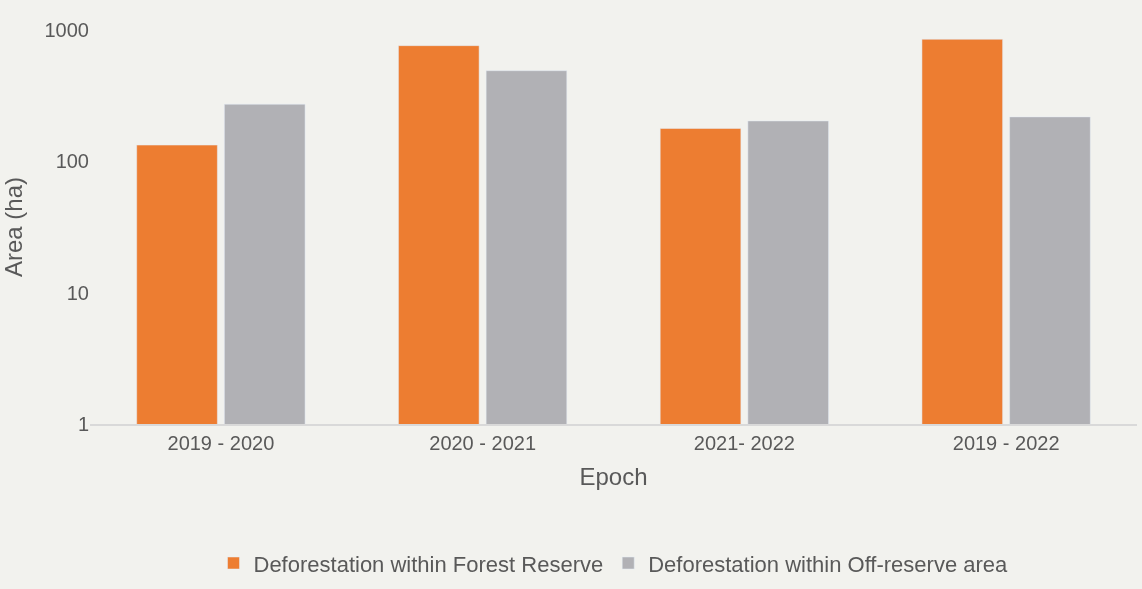 This screenshot has width=1142, height=589. Describe the element at coordinates (1006, 443) in the screenshot. I see `x-tick-label: 2019 - 2022` at that location.